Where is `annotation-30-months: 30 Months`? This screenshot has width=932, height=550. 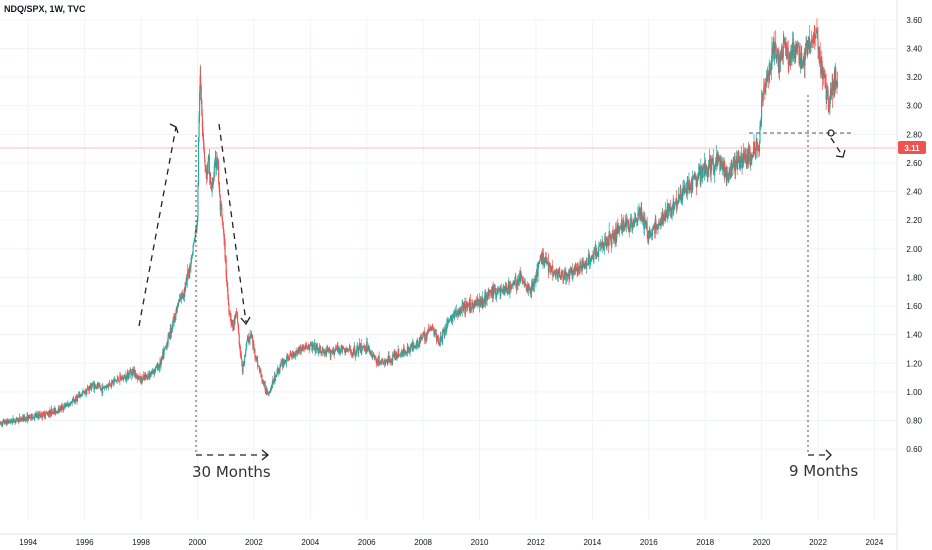 annotation-30-months: 30 Months is located at coordinates (231, 472).